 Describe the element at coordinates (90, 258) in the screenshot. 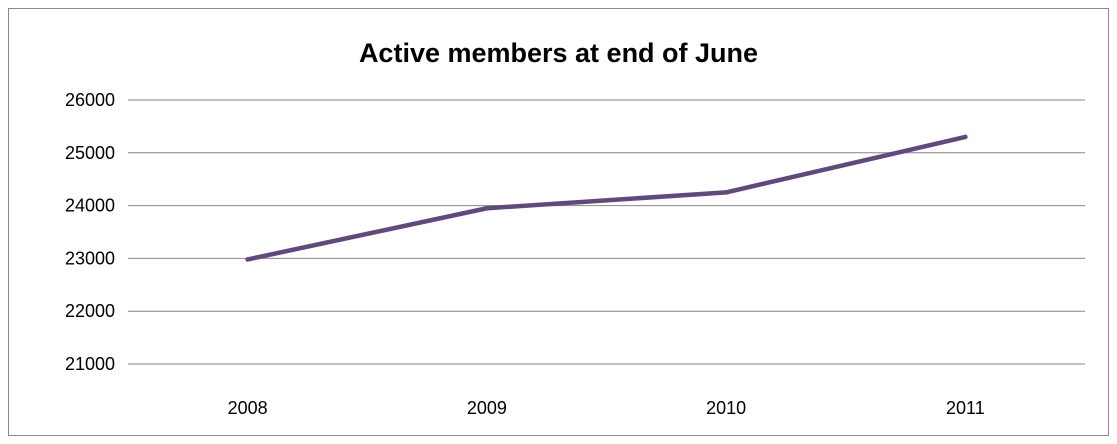

I see `y-tick-label: 23000` at that location.